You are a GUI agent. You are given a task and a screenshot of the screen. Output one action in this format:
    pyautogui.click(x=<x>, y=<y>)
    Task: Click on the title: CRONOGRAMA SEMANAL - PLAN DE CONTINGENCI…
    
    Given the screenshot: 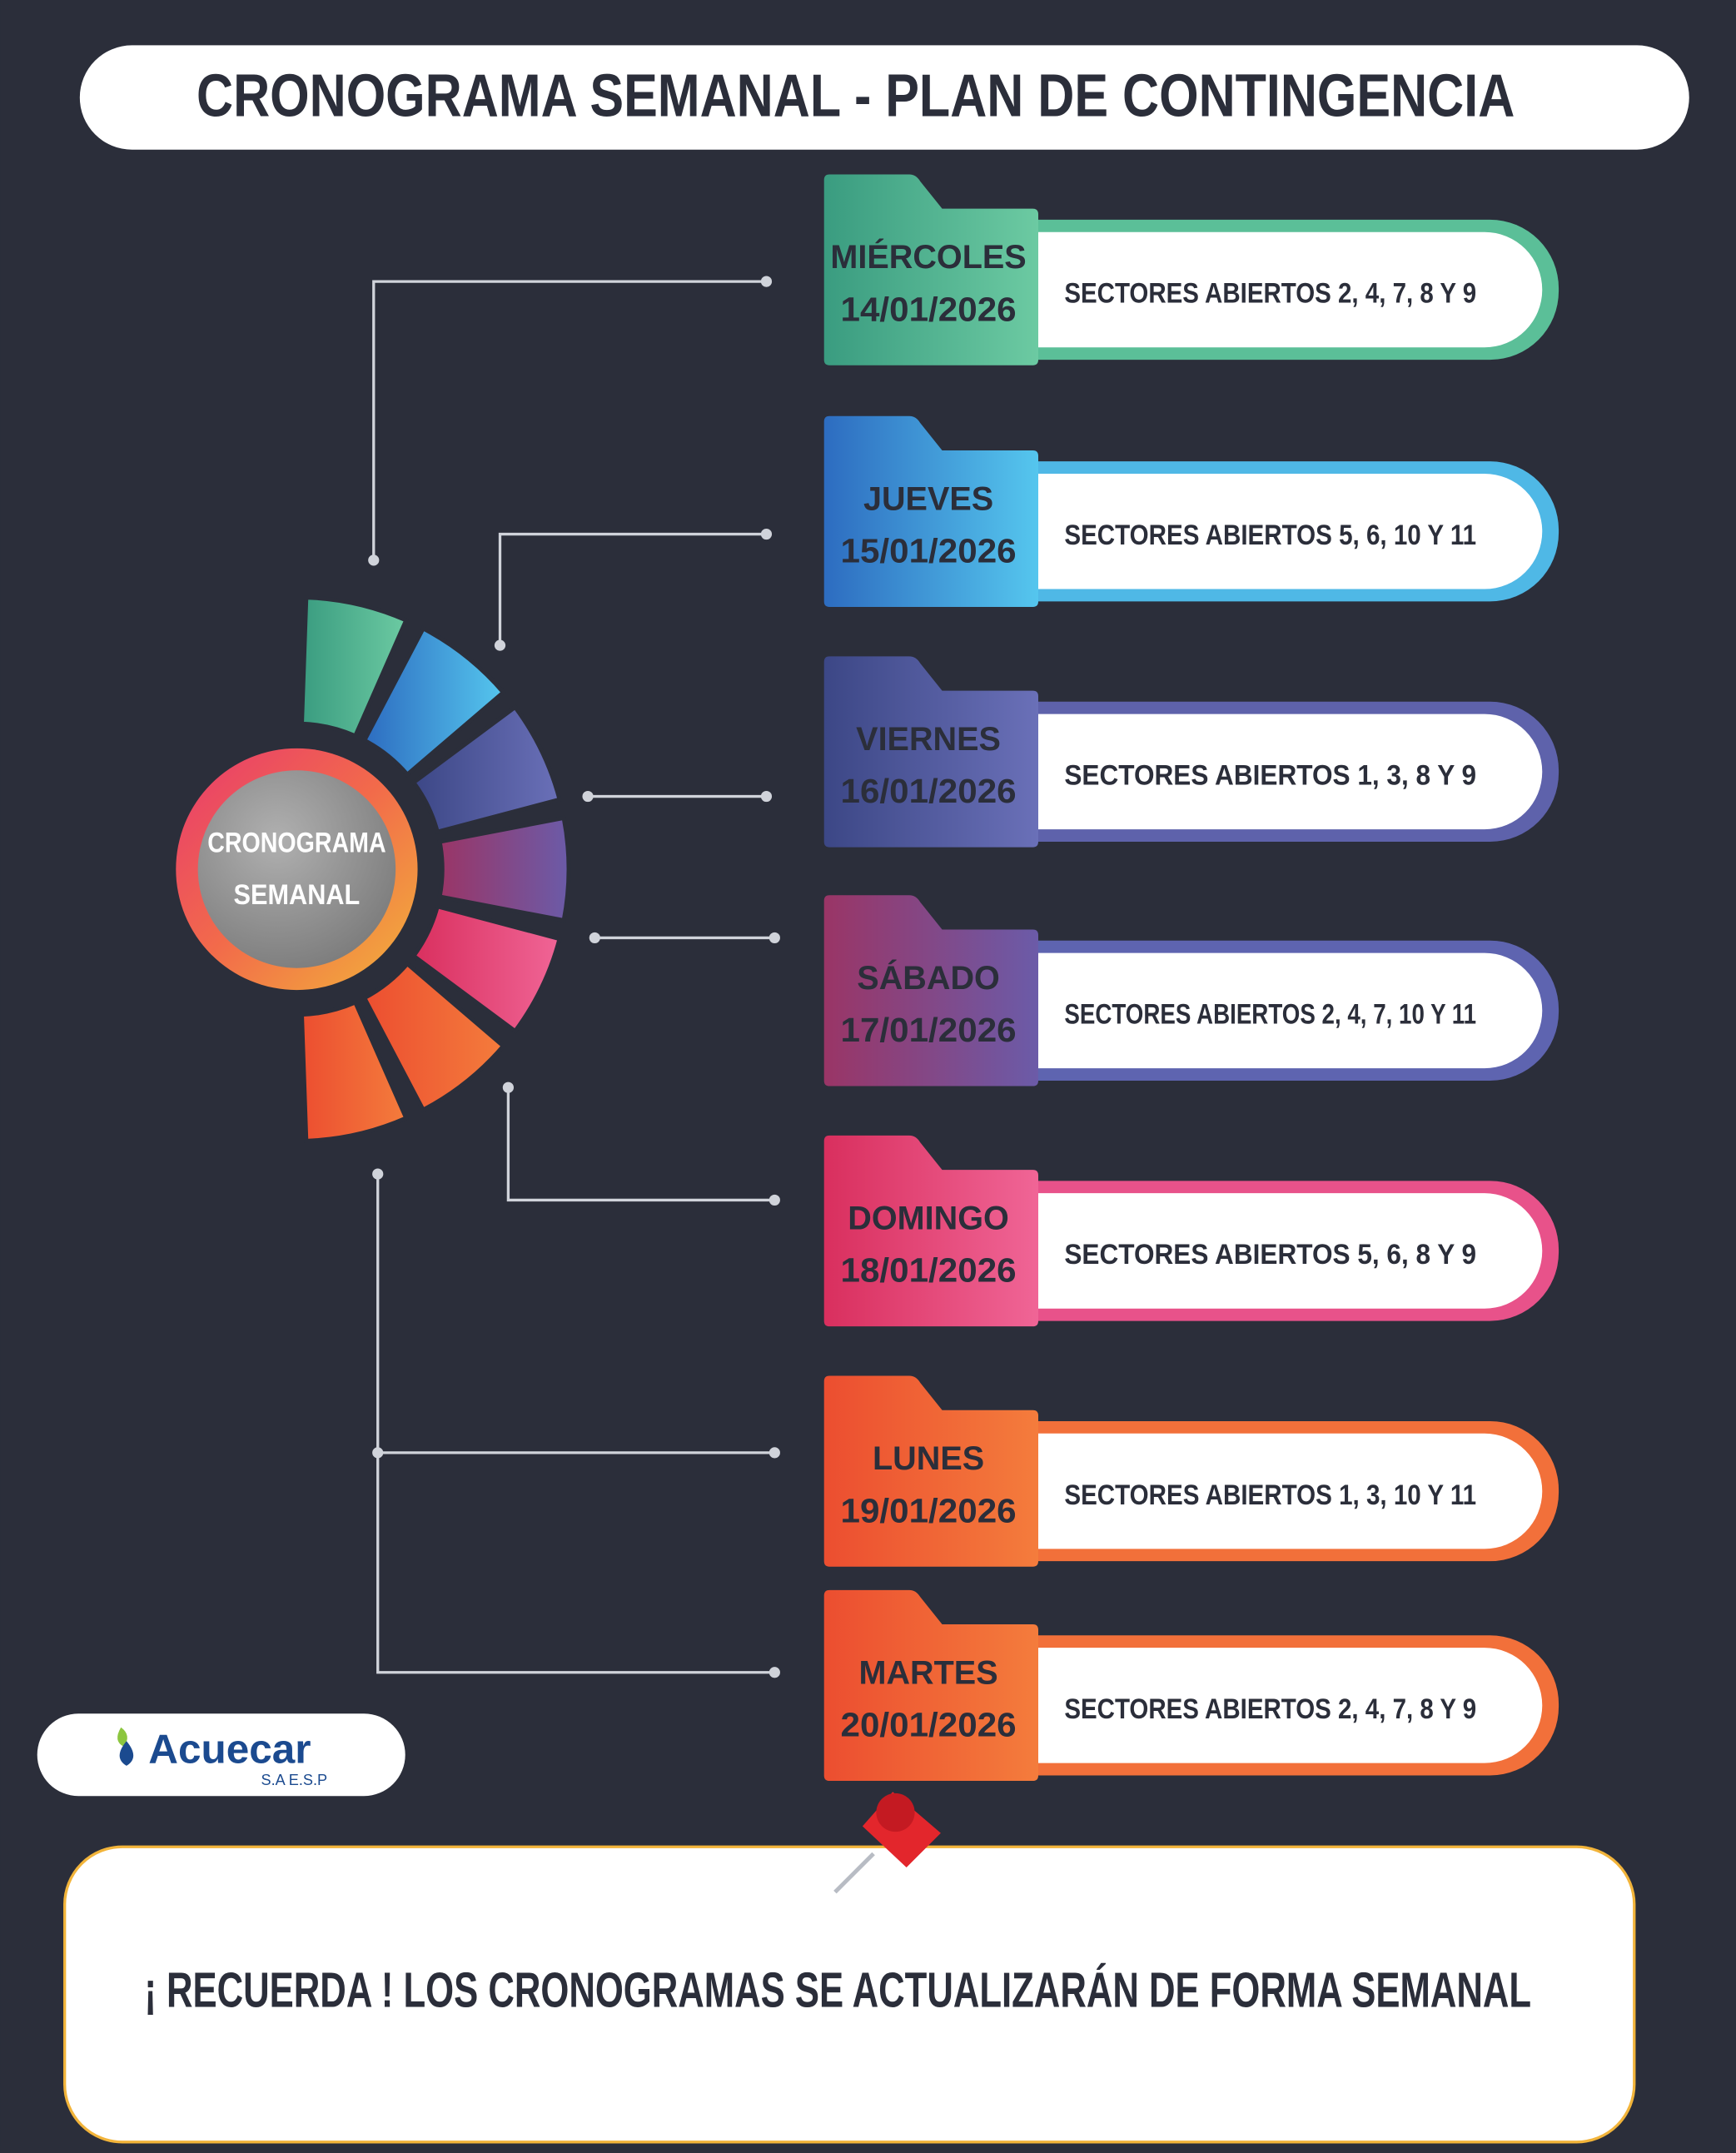 What is the action you would take?
    pyautogui.click(x=855, y=96)
    